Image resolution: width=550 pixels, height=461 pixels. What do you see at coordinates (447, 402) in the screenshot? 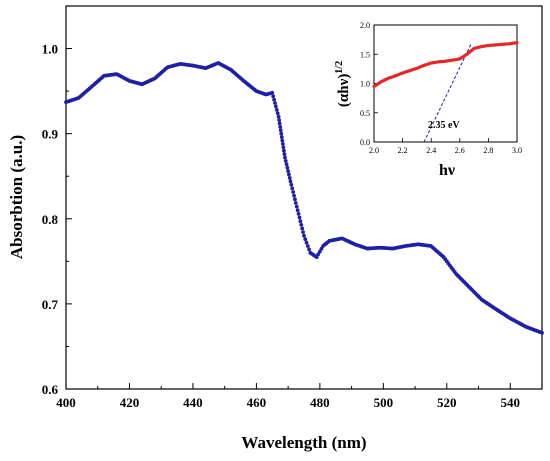
I see `main-x-tick-label: 520` at bounding box center [447, 402].